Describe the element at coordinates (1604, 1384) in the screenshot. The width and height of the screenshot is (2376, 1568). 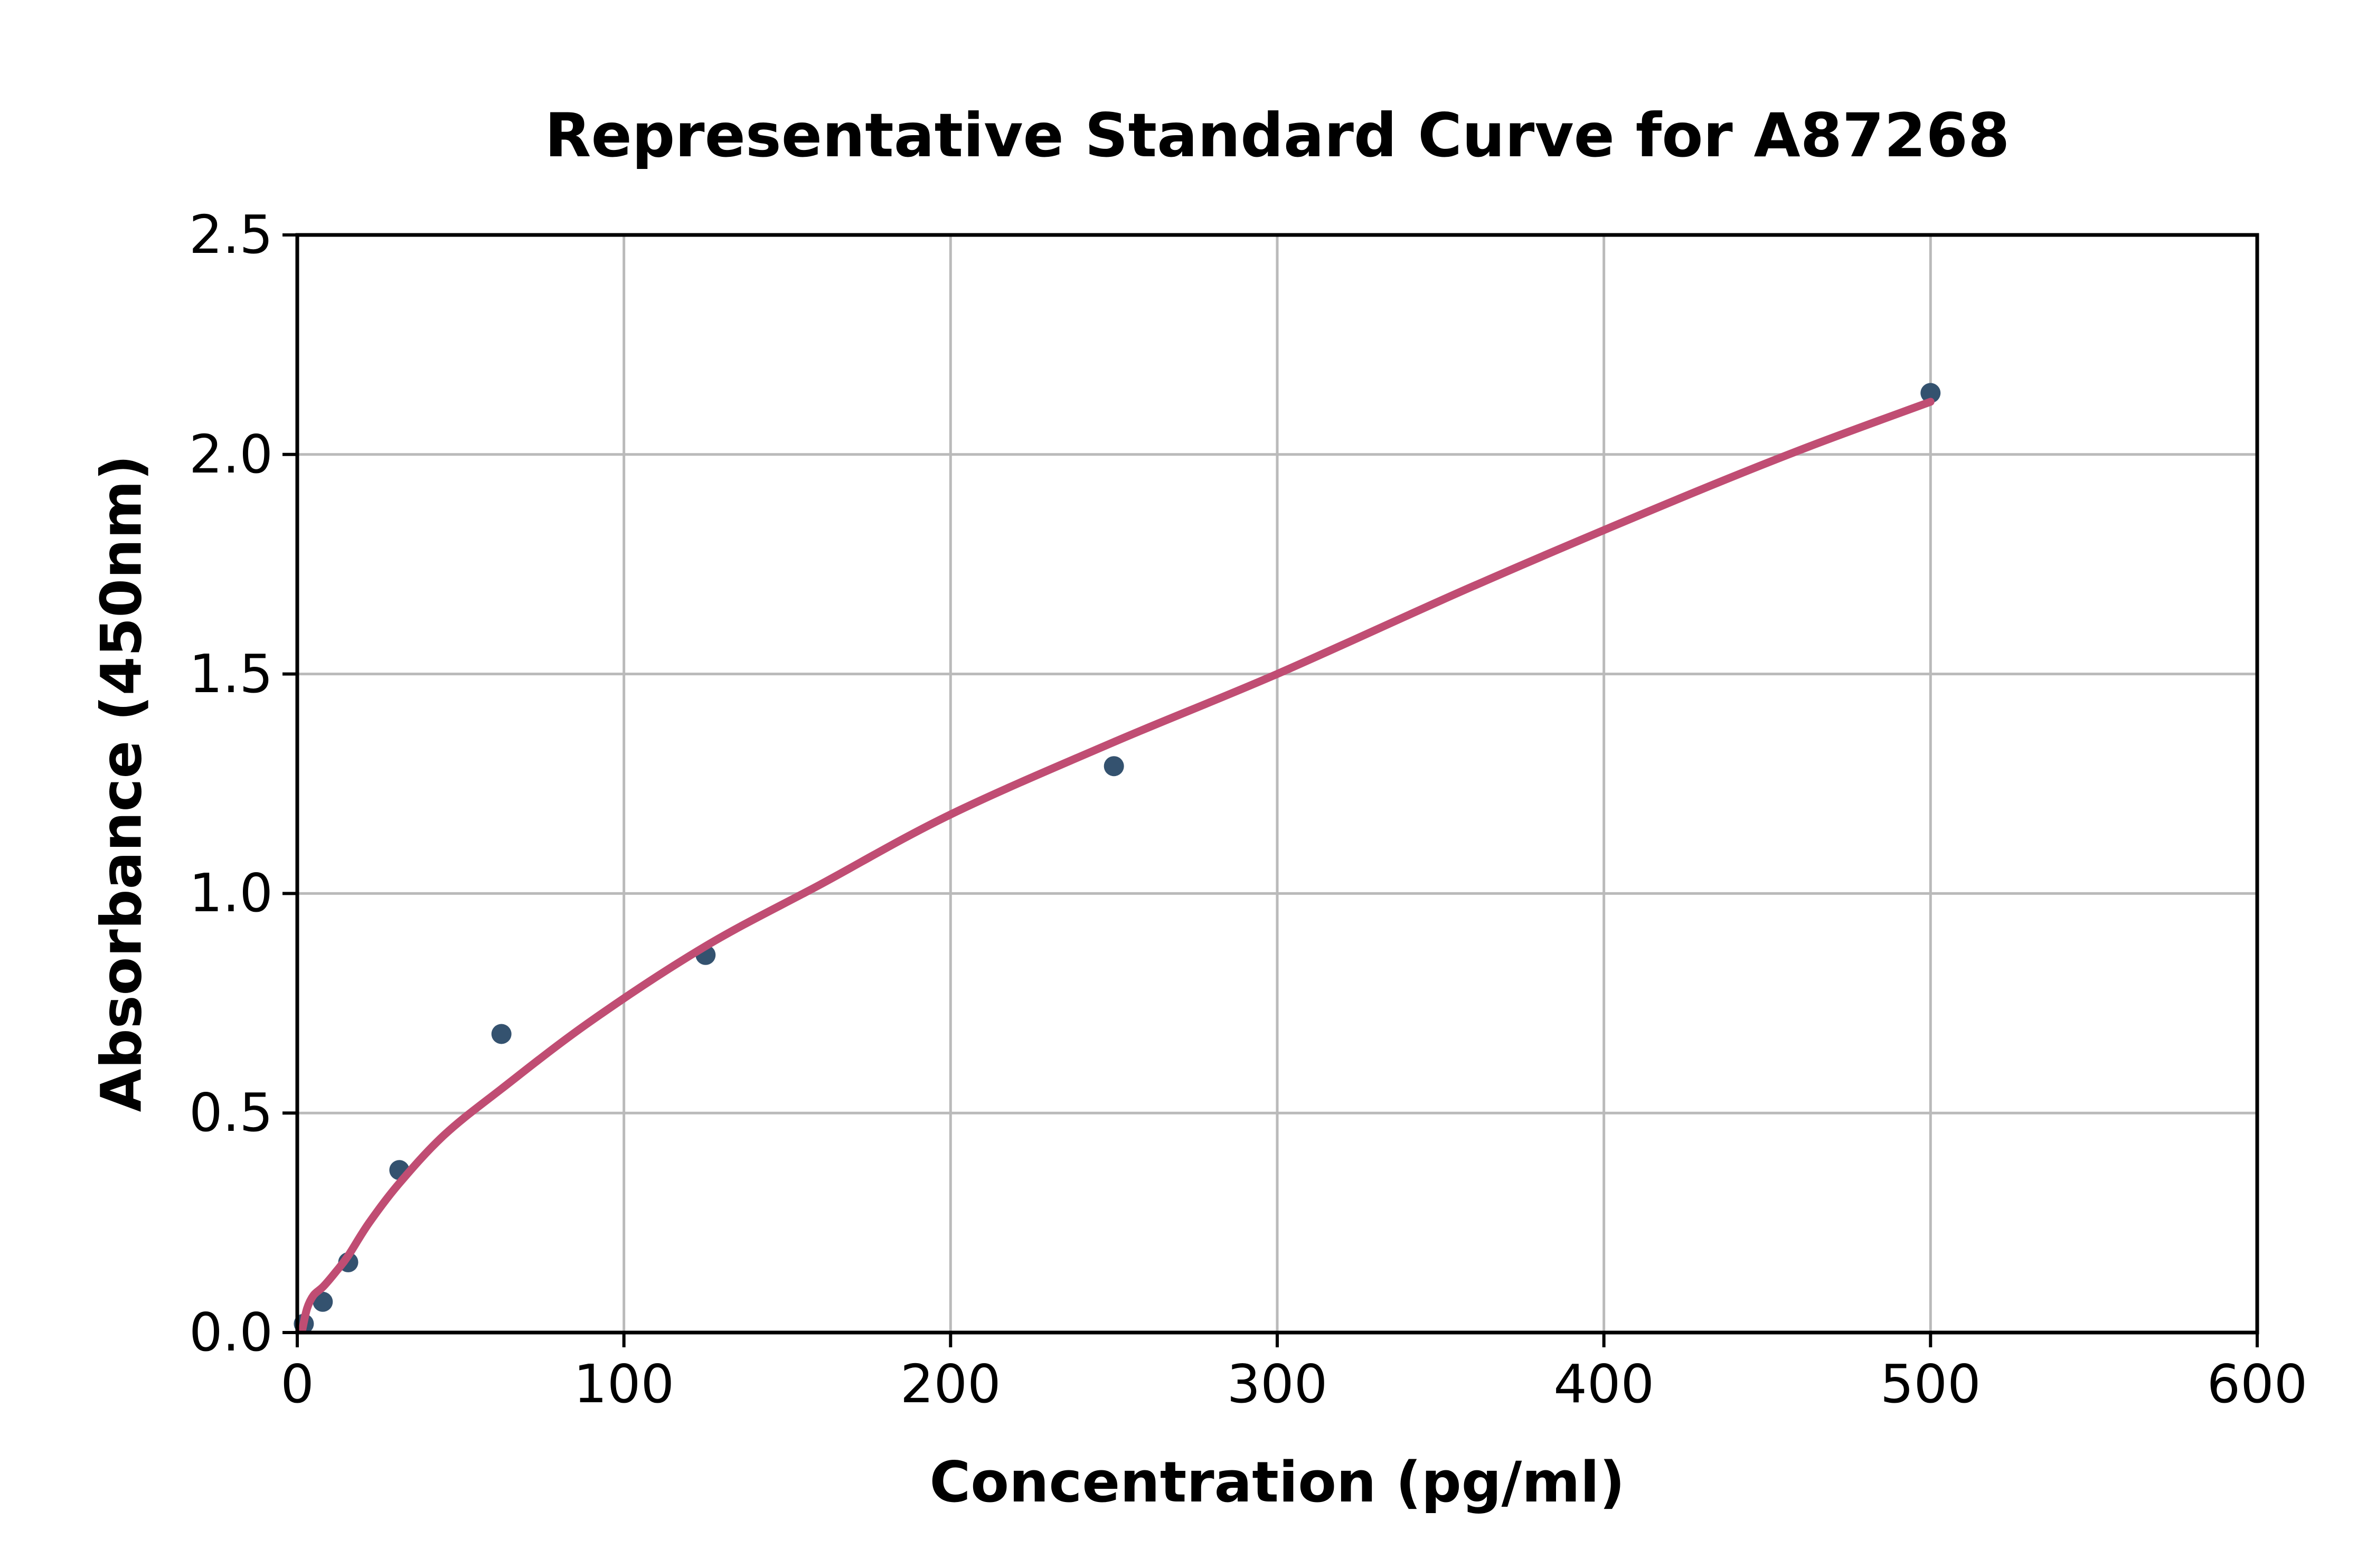
I see `x-tick-label: 400` at that location.